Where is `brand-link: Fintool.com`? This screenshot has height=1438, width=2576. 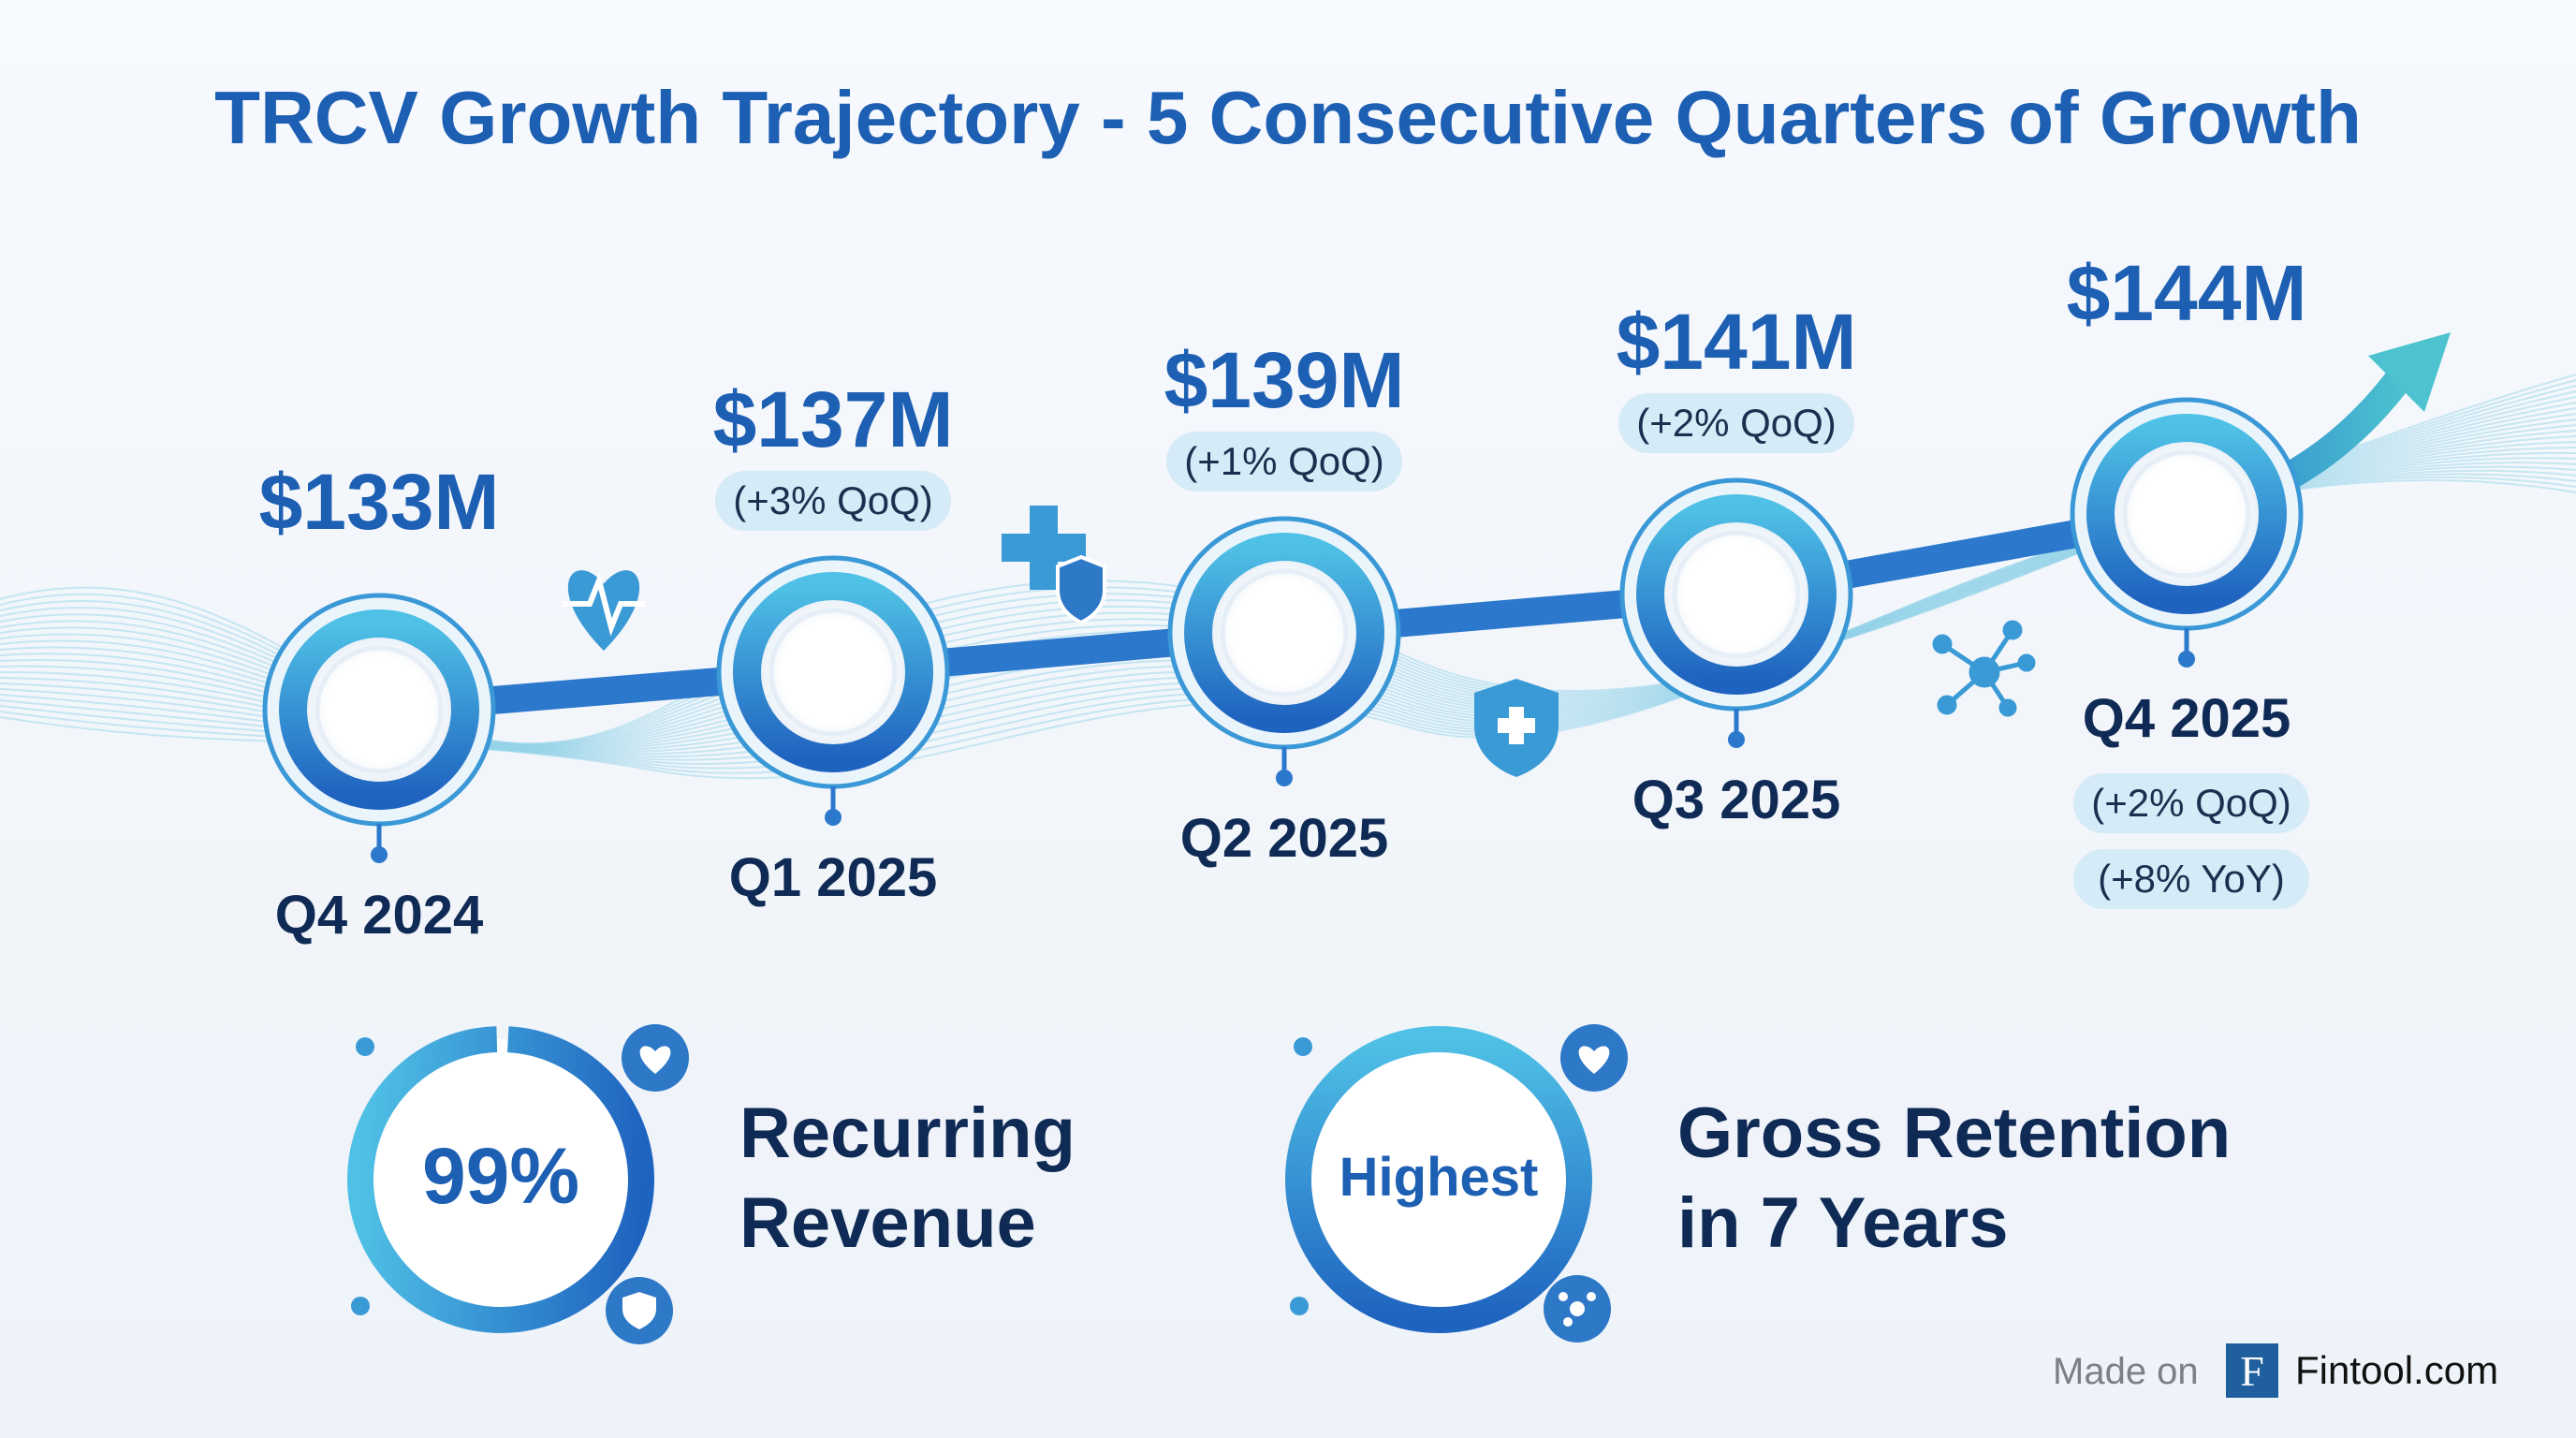
brand-link: Fintool.com is located at coordinates (2397, 1370).